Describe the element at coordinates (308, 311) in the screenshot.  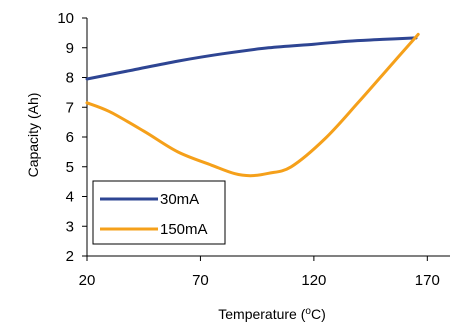
I see `x-axis-title-sup: o` at that location.